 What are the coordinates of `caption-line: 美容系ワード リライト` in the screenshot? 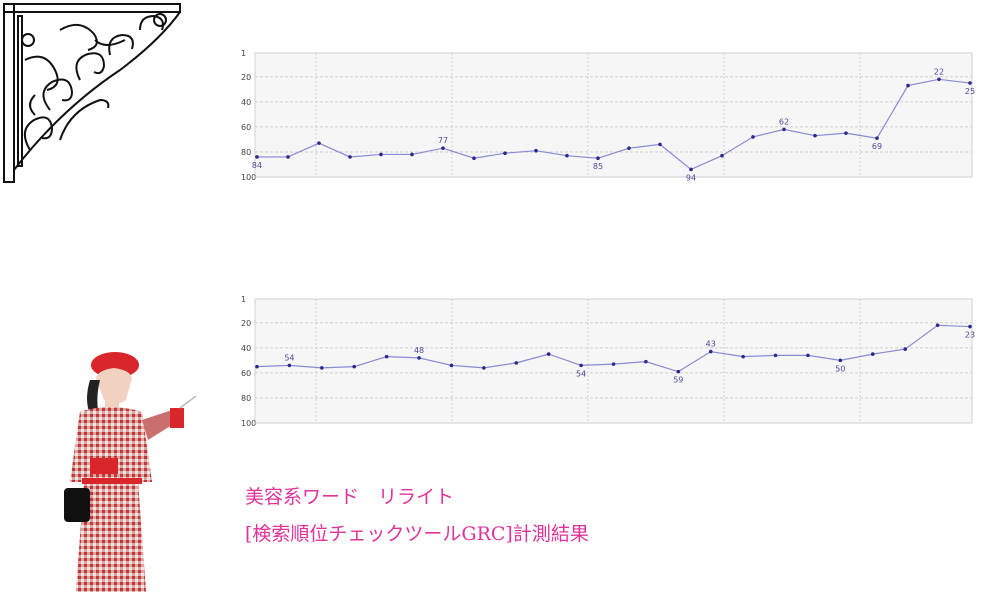 It's located at (349, 497).